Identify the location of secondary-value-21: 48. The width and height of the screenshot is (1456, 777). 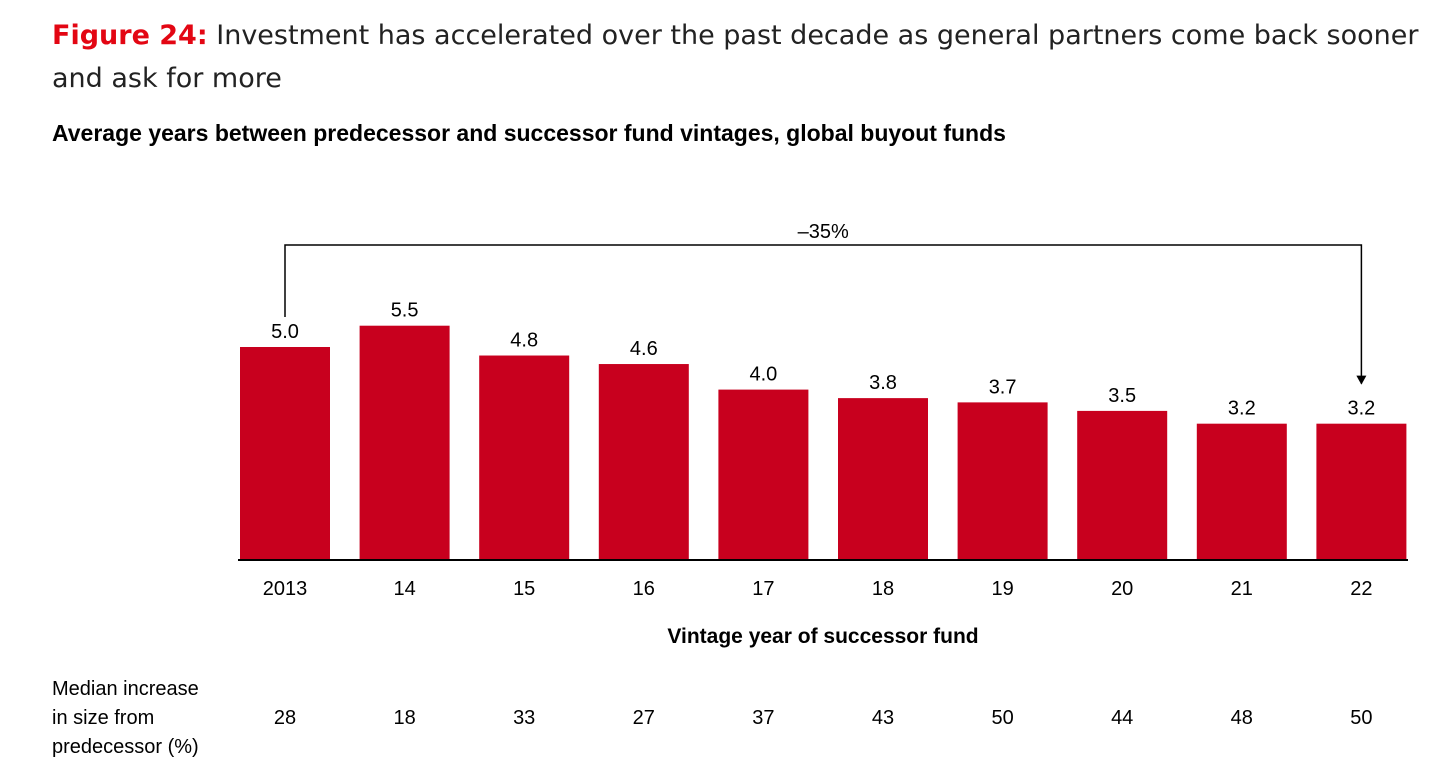
(1242, 718).